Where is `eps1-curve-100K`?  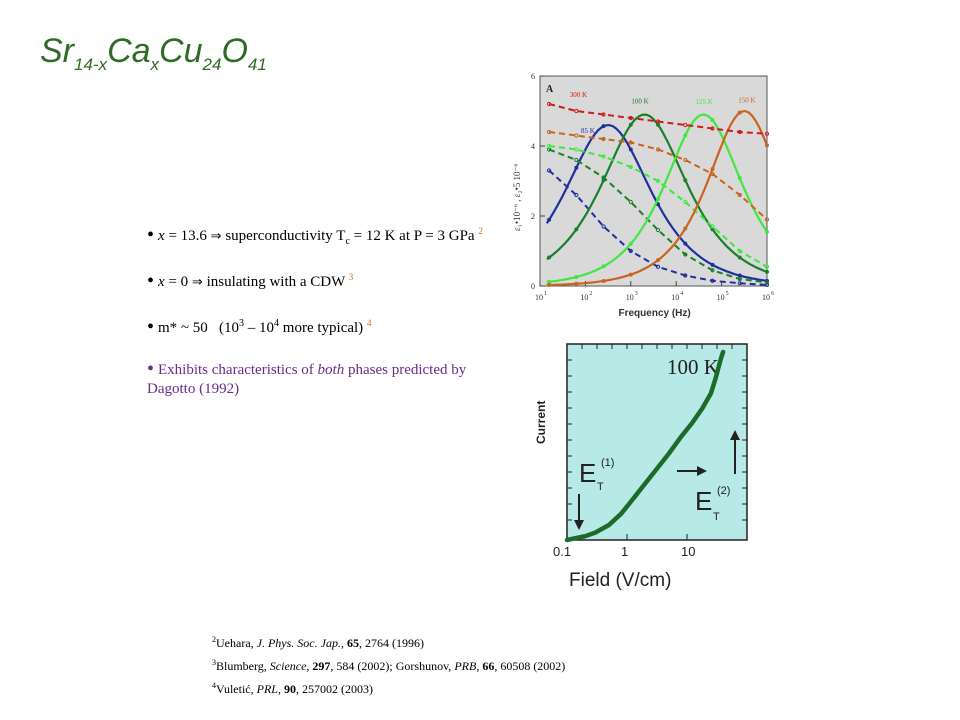
eps1-curve-100K is located at coordinates (658, 216).